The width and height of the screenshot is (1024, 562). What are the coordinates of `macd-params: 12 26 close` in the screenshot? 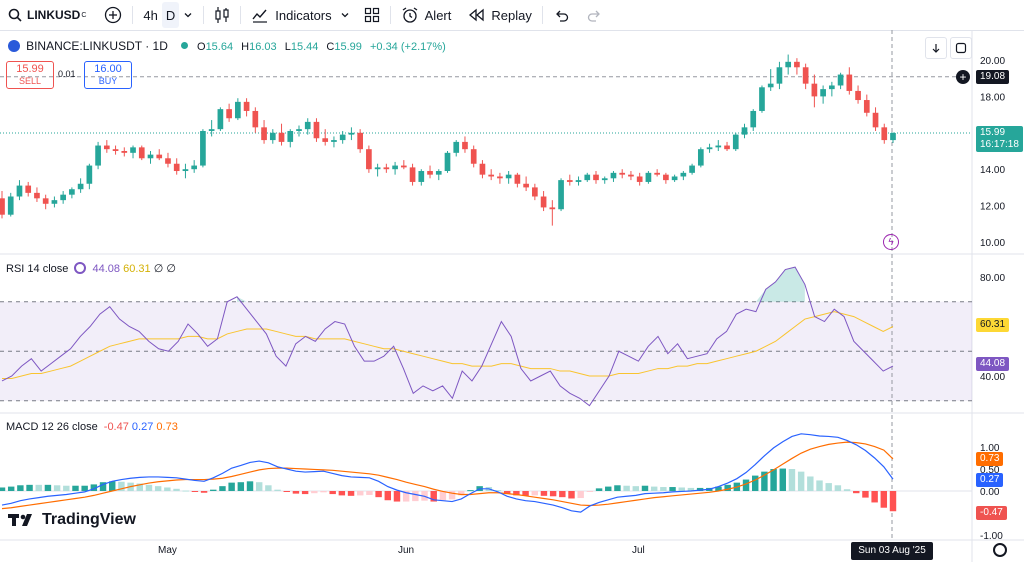 It's located at (69, 427).